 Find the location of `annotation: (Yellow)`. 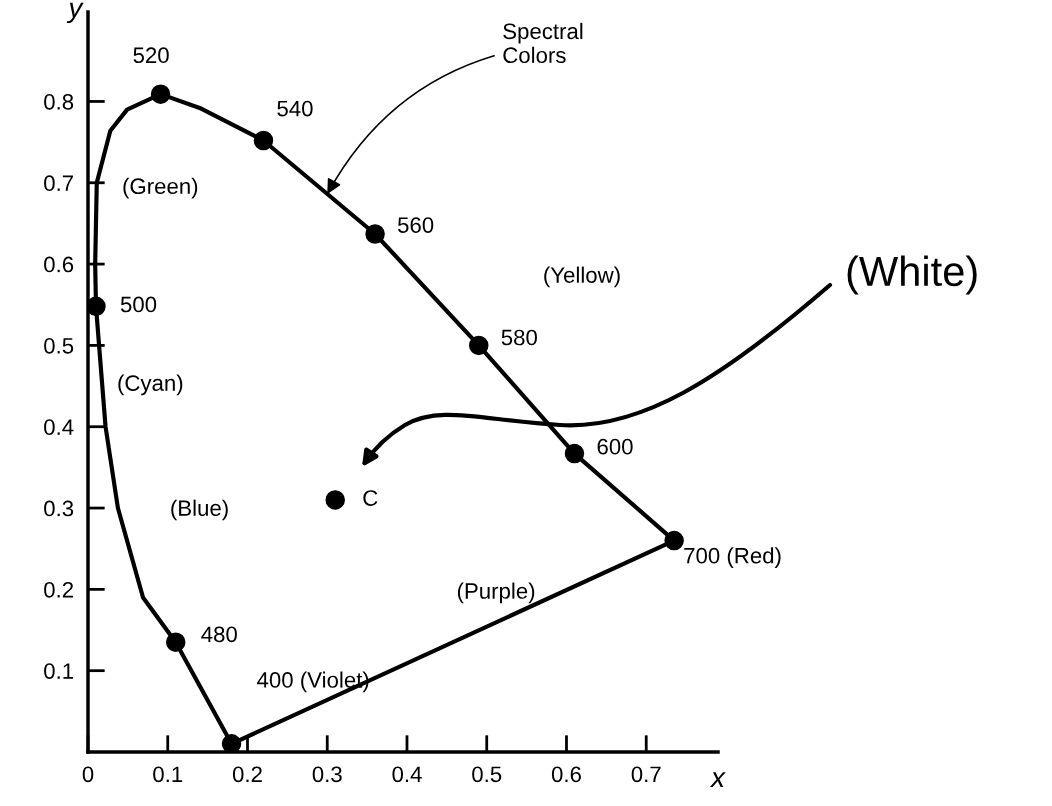

annotation: (Yellow) is located at coordinates (582, 277).